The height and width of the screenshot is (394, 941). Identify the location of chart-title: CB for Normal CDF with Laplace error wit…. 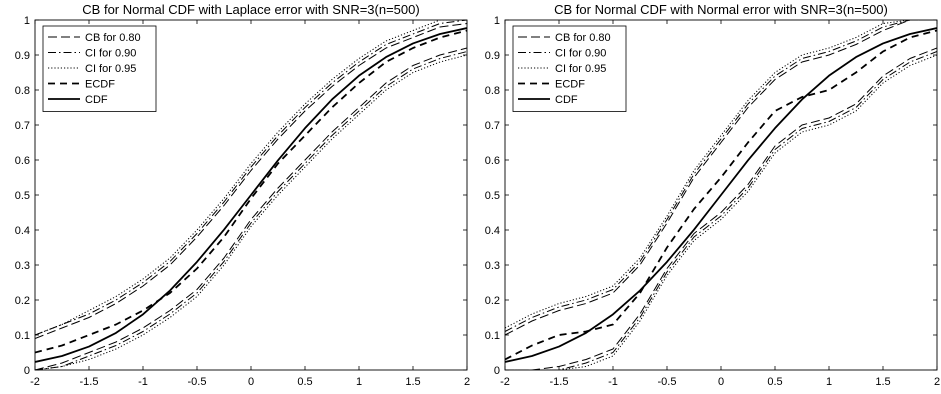
(250, 9).